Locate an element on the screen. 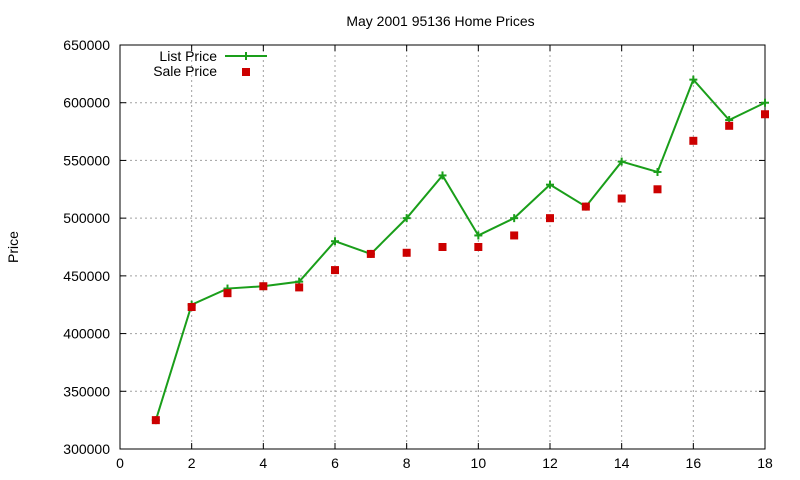  y-tick-label: 600000 is located at coordinates (86, 103).